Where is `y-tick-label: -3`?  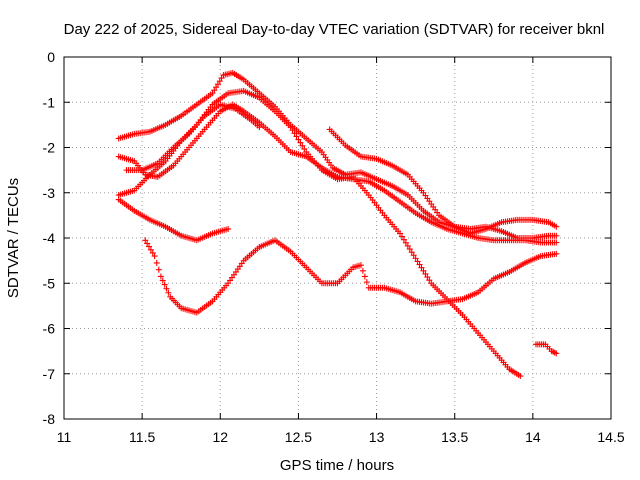
y-tick-label: -3 is located at coordinates (49, 193).